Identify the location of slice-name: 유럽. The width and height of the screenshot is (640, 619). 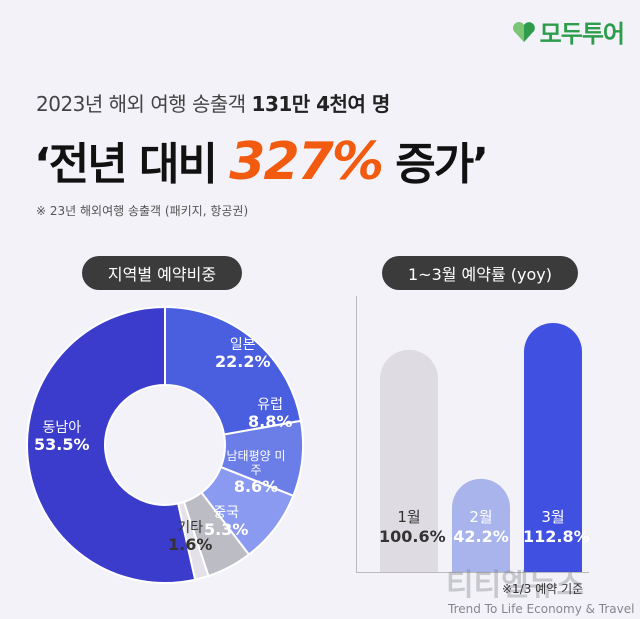
(270, 405).